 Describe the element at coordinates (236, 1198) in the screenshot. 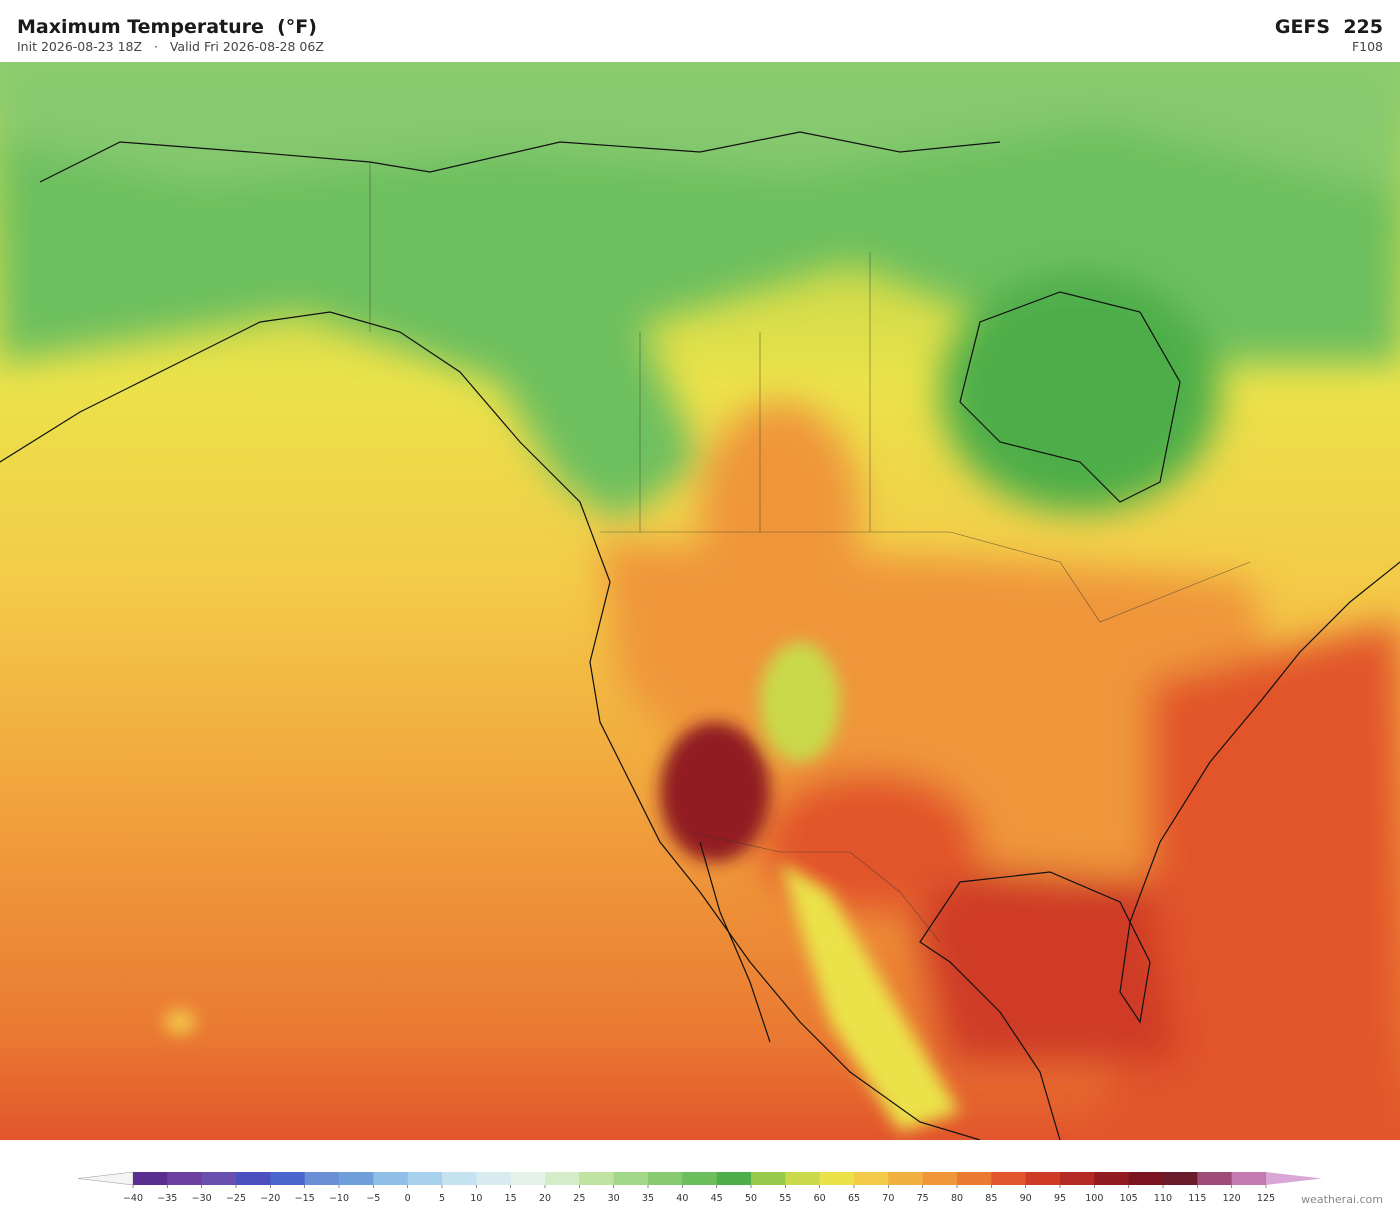

I see `tick-label: −25` at that location.